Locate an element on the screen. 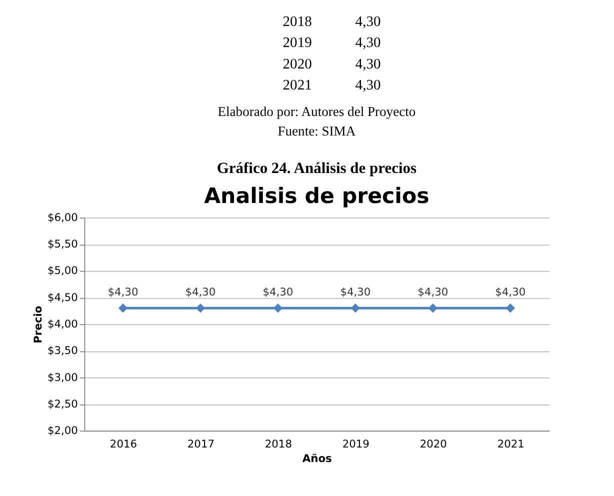 The image size is (614, 496). y-tick-label: $2,50 is located at coordinates (62, 403).